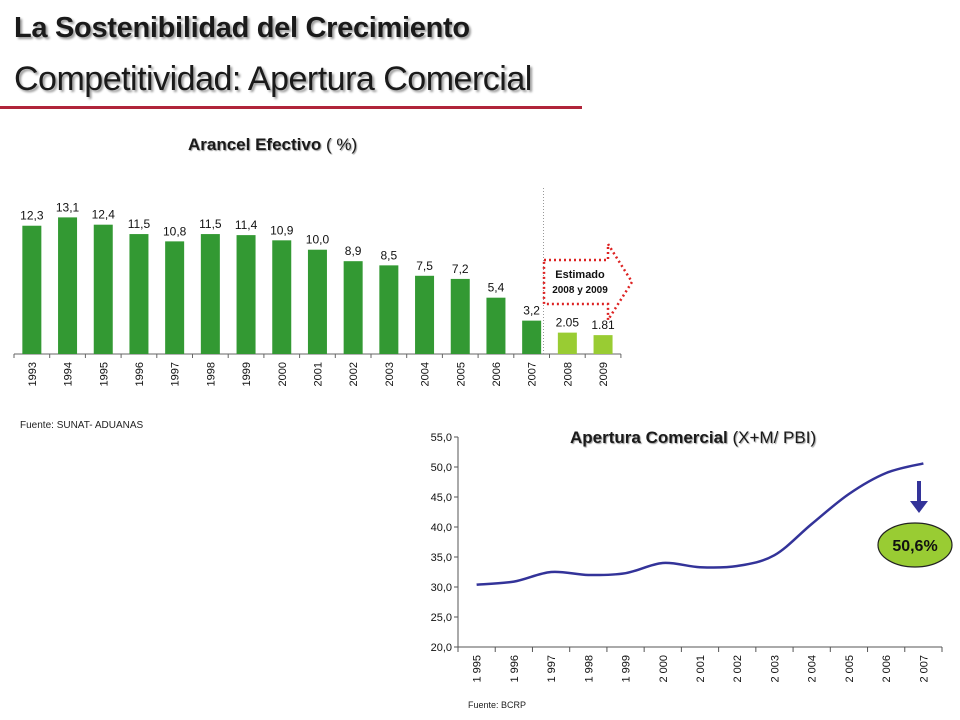  I want to click on line-y-tick-label: 35,0, so click(441, 558).